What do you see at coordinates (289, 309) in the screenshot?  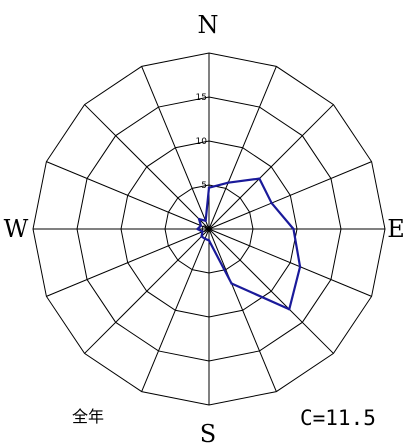 I see `data-point-SE` at bounding box center [289, 309].